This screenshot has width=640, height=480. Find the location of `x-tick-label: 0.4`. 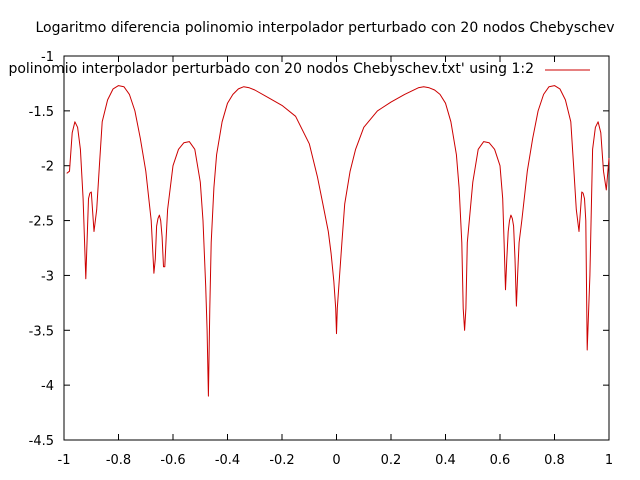

x-tick-label: 0.4 is located at coordinates (445, 460).